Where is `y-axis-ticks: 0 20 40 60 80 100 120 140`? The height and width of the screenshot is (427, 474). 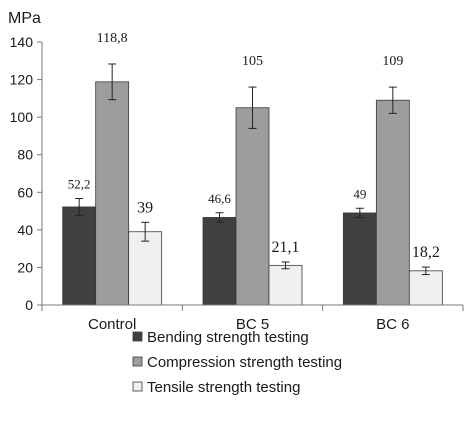 y-axis-ticks: 0 20 40 60 80 100 120 140 is located at coordinates (26, 173).